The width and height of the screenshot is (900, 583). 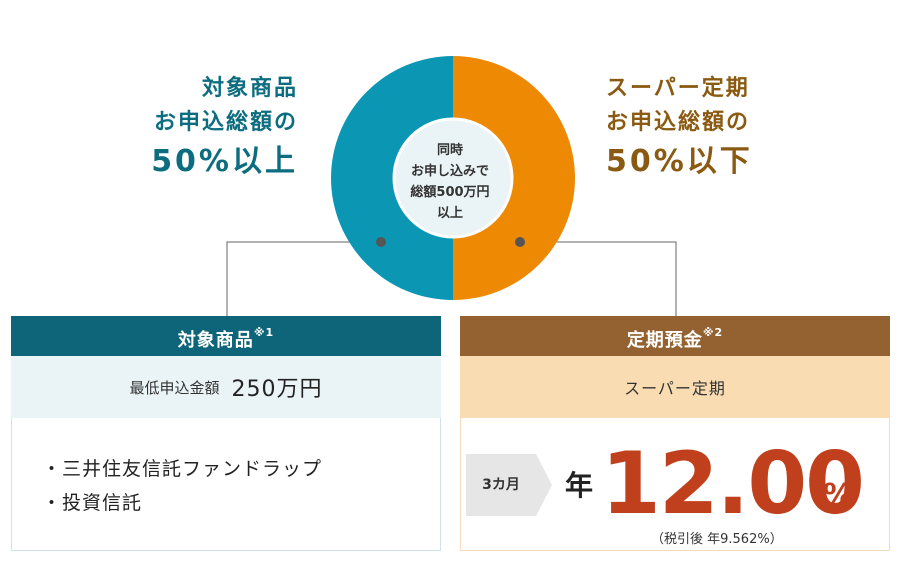 What do you see at coordinates (249, 88) in the screenshot?
I see `heading-line: 対象商品` at bounding box center [249, 88].